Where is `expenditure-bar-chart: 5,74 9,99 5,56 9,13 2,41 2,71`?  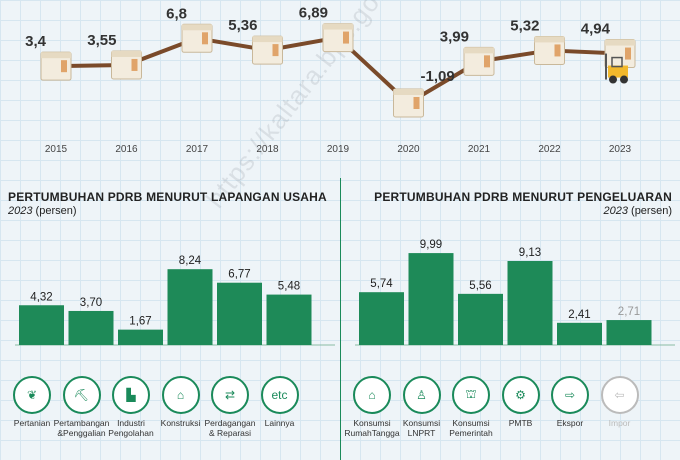
expenditure-bar-chart: 5,74 9,99 5,56 9,13 2,41 2,71 is located at coordinates (515, 292).